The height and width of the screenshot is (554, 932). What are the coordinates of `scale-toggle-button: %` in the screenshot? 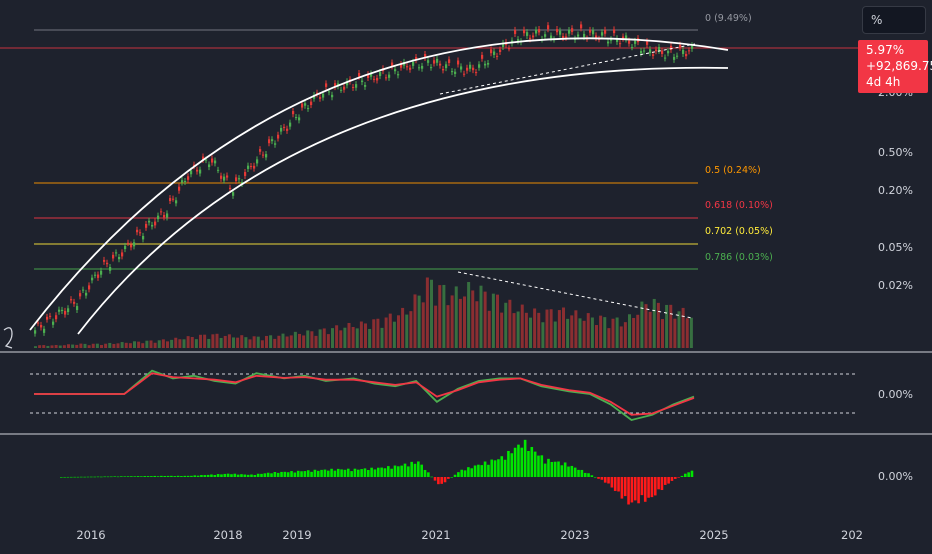 It's located at (894, 20).